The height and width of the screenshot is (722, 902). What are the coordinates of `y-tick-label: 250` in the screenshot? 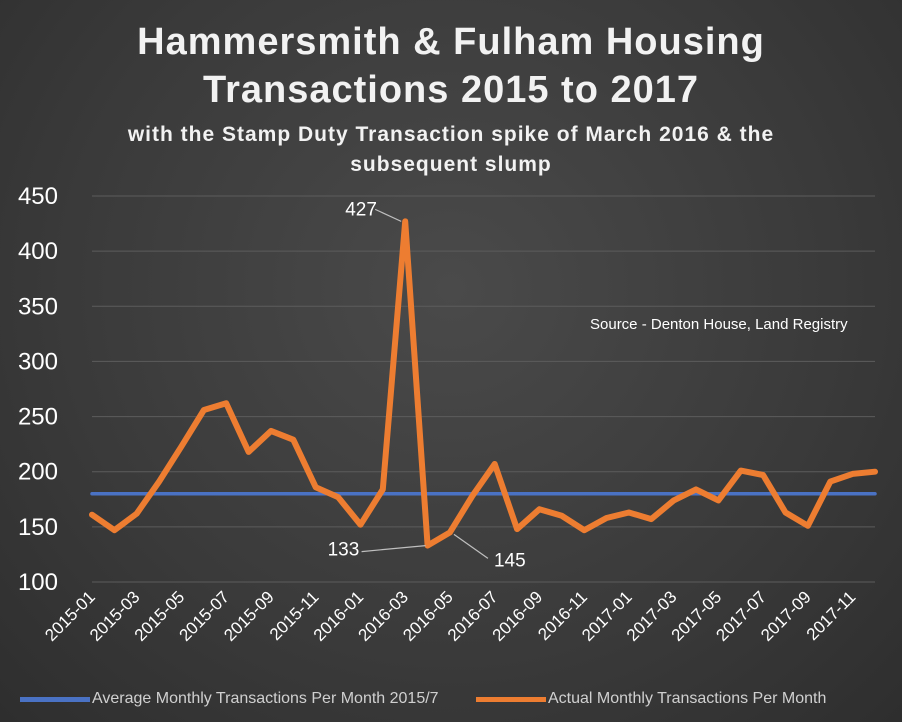 It's located at (38, 417).